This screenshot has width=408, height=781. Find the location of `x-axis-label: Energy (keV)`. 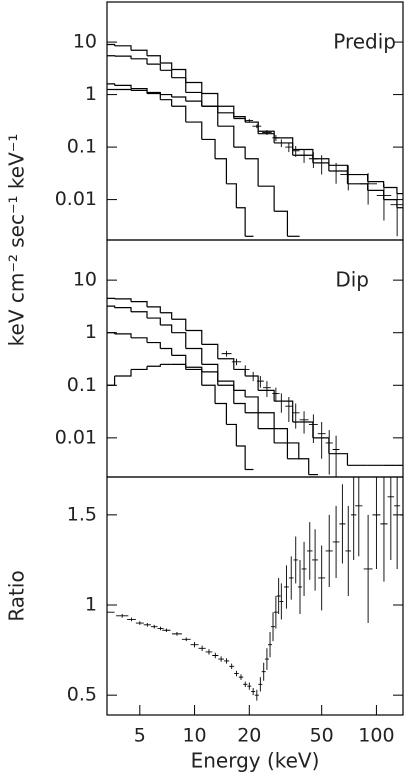

x-axis-label: Energy (keV) is located at coordinates (255, 761).